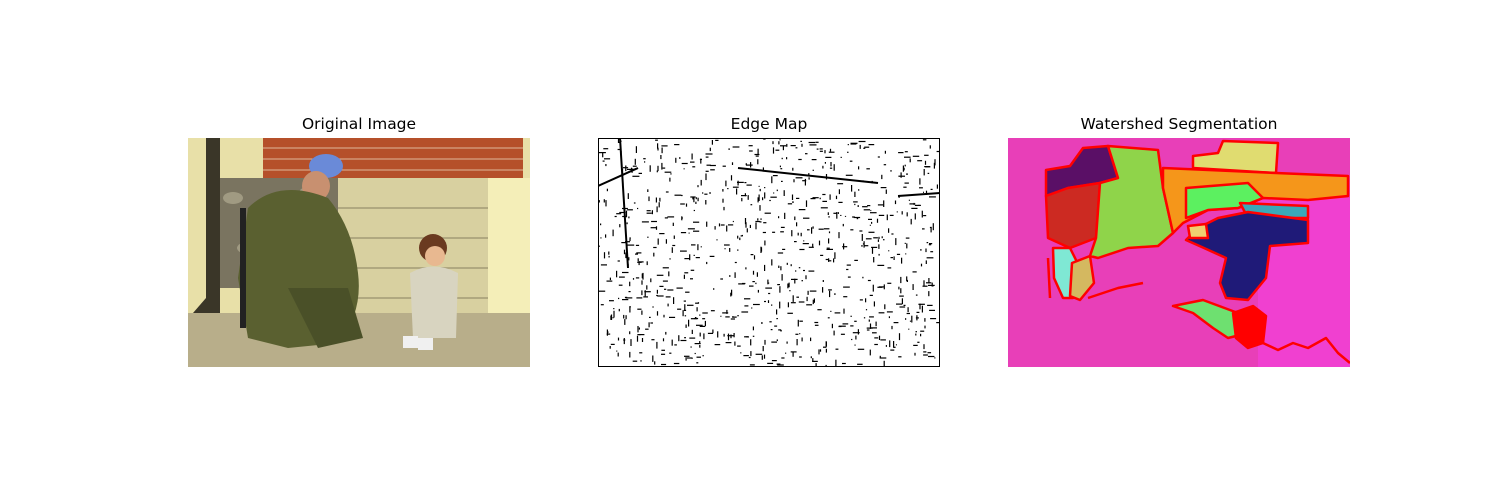 This screenshot has width=1500, height=500. What do you see at coordinates (769, 124) in the screenshot?
I see `panel-title-edge: Edge Map` at bounding box center [769, 124].